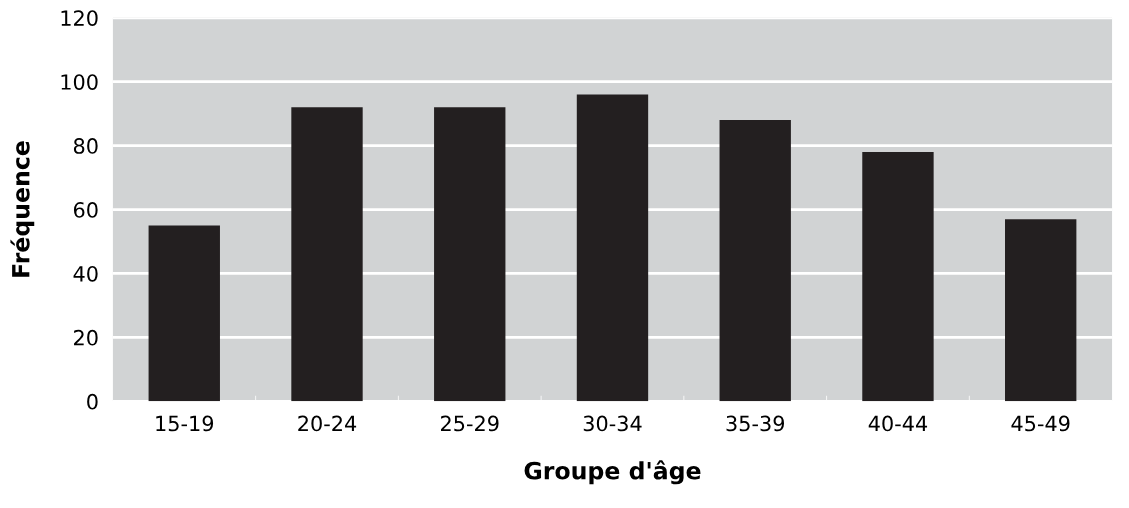  I want to click on x-tick-label: 45-49, so click(1040, 423).